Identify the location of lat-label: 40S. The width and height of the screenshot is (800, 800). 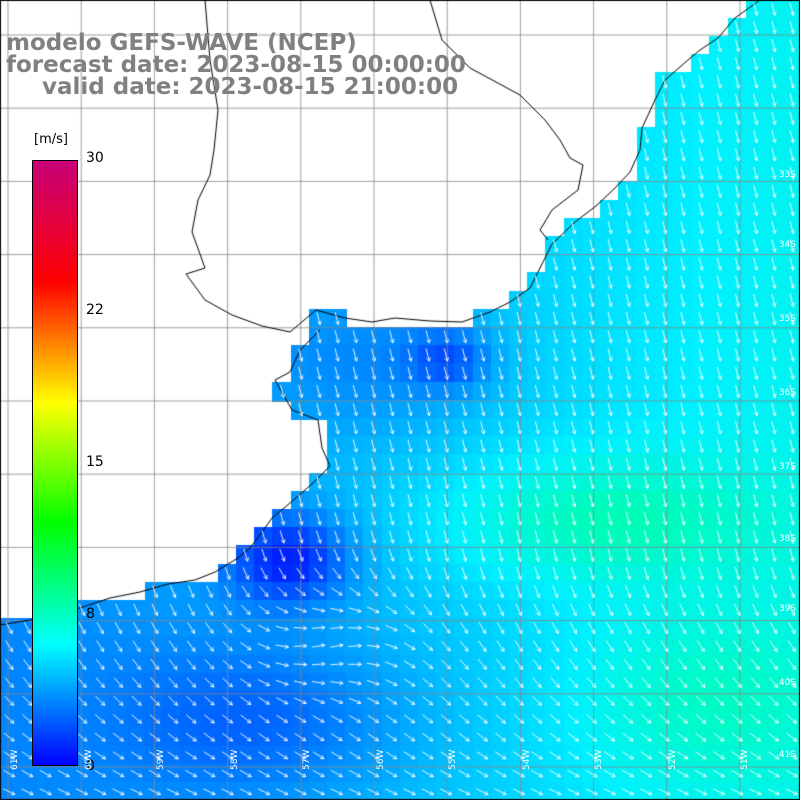
(787, 683).